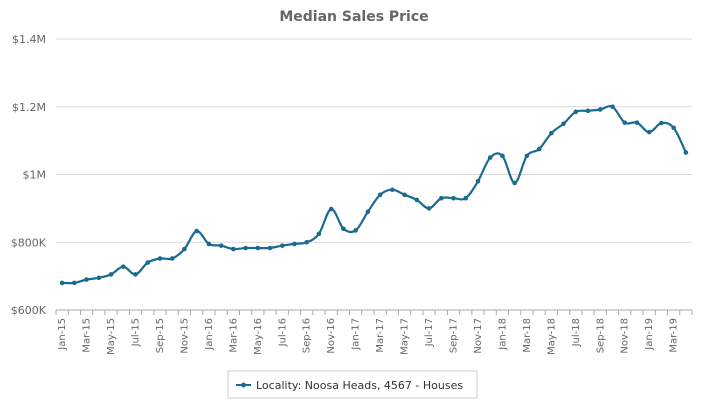  I want to click on legend-series-marker, so click(243, 385).